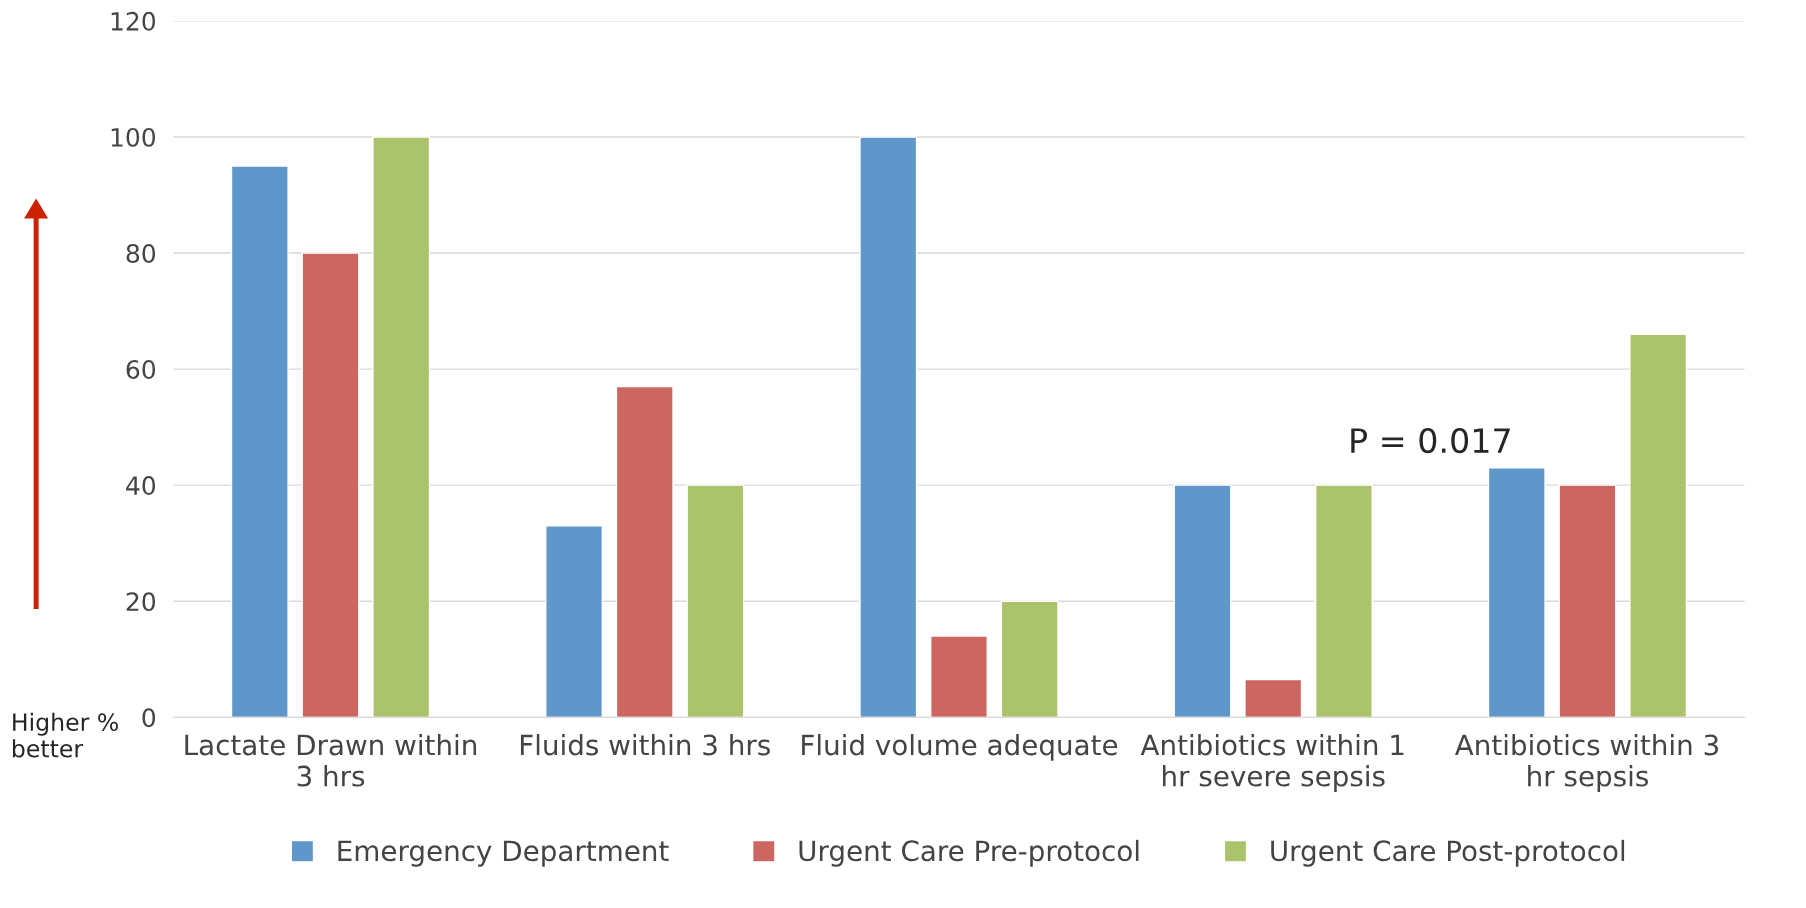  What do you see at coordinates (149, 718) in the screenshot?
I see `y-tick-label: 0` at bounding box center [149, 718].